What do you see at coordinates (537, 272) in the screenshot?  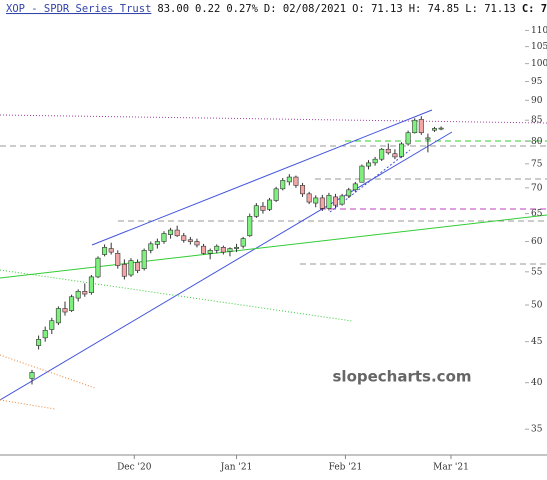 I see `y-tick-label: 55` at bounding box center [537, 272].